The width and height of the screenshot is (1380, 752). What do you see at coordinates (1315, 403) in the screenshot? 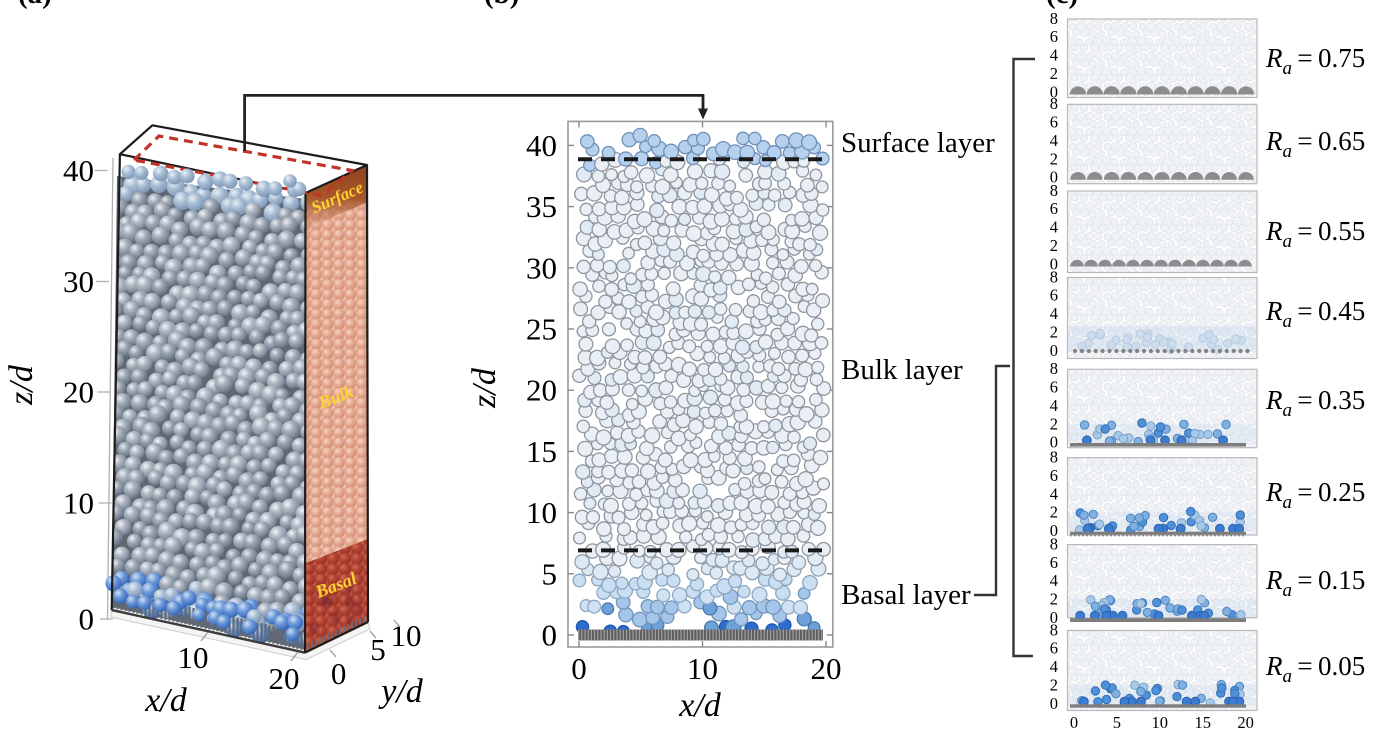
I see `svg-text: Ra = 0.35` at bounding box center [1315, 403].